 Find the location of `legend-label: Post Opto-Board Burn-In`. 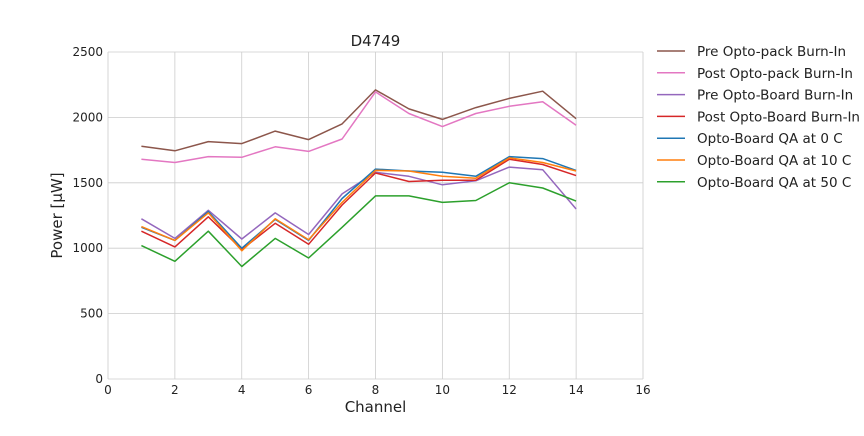

legend-label: Post Opto-Board Burn-In is located at coordinates (778, 117).